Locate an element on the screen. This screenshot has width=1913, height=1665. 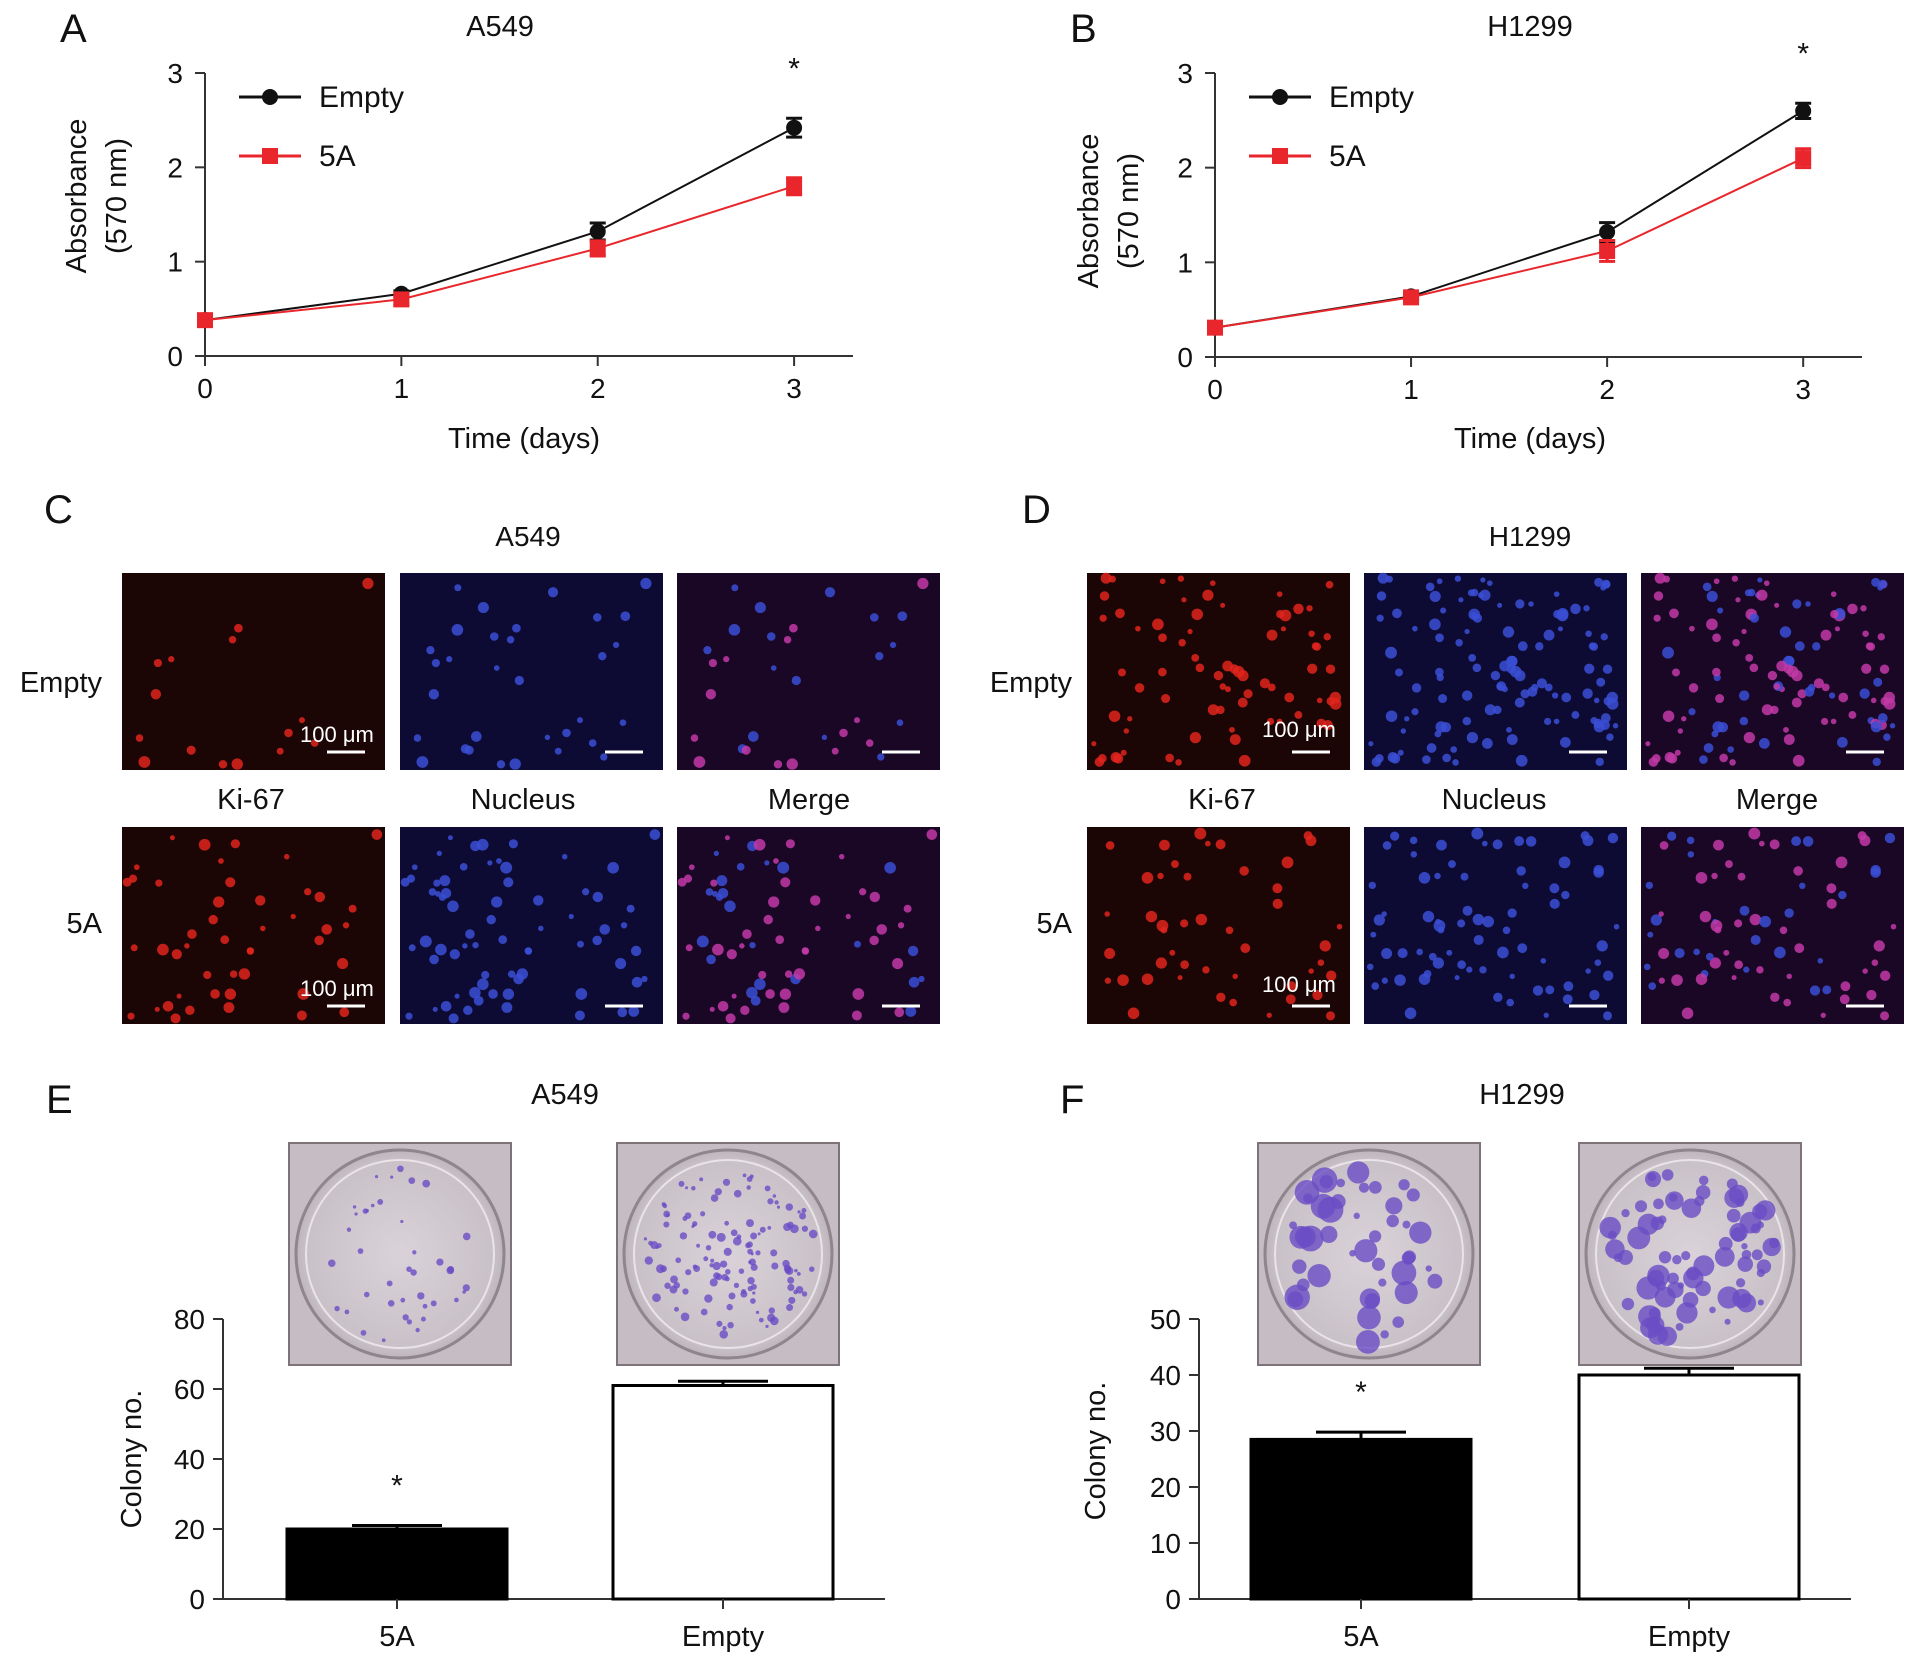
y-tick-label: 0 is located at coordinates (175, 356).